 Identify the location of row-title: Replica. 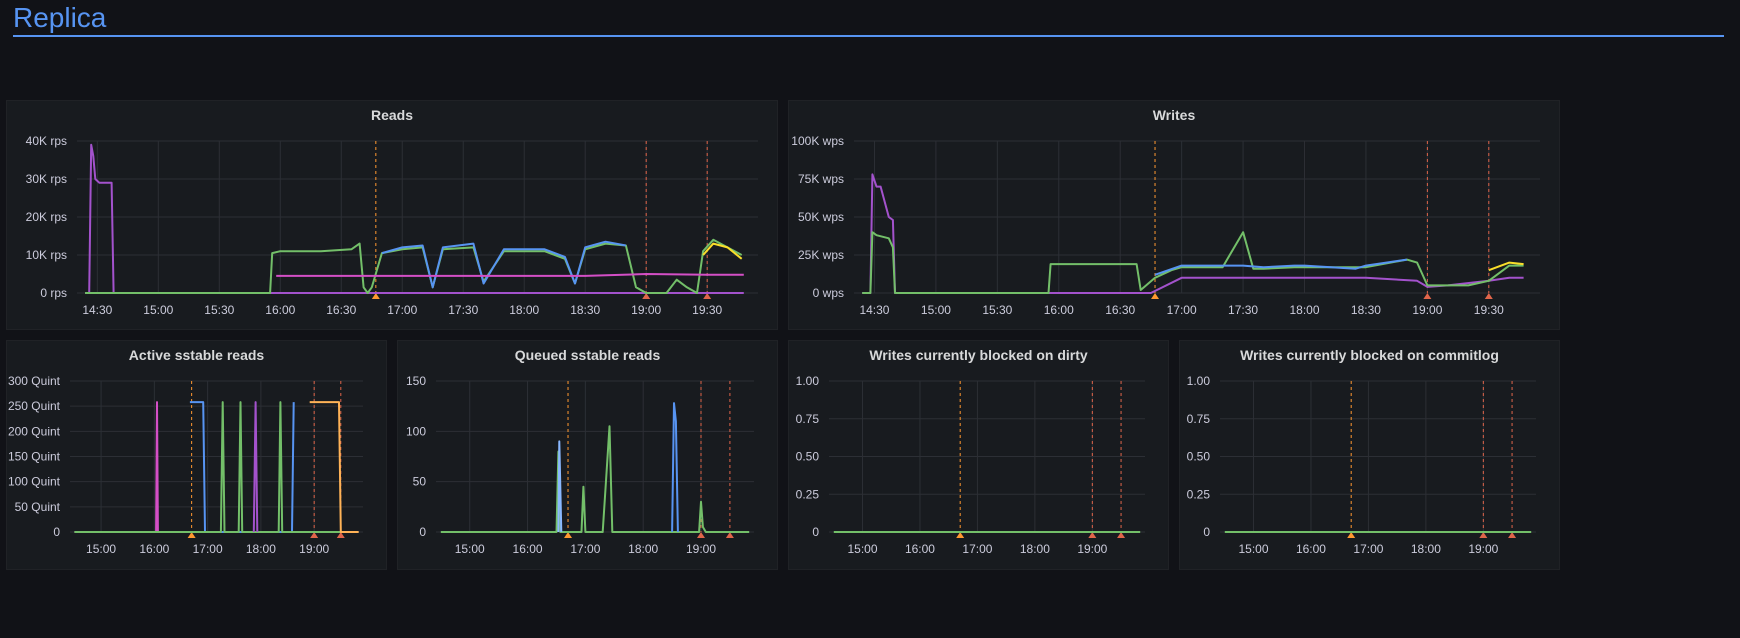
(60, 17).